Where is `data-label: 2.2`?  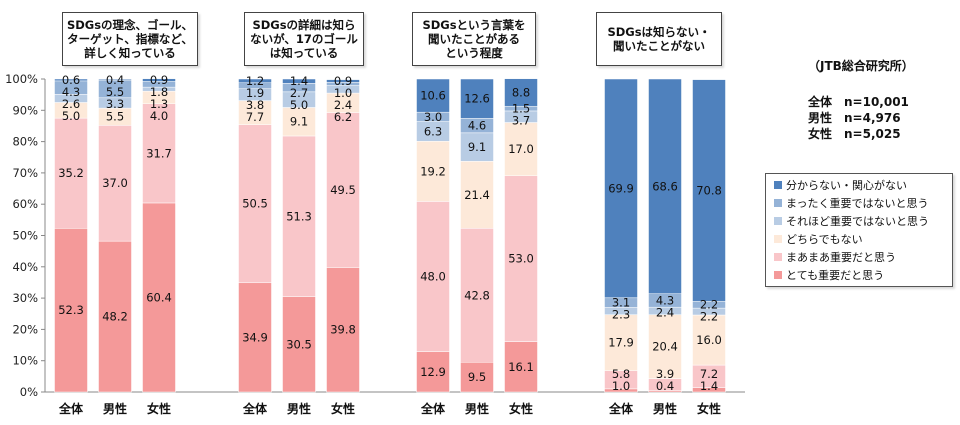
data-label: 2.2 is located at coordinates (709, 305).